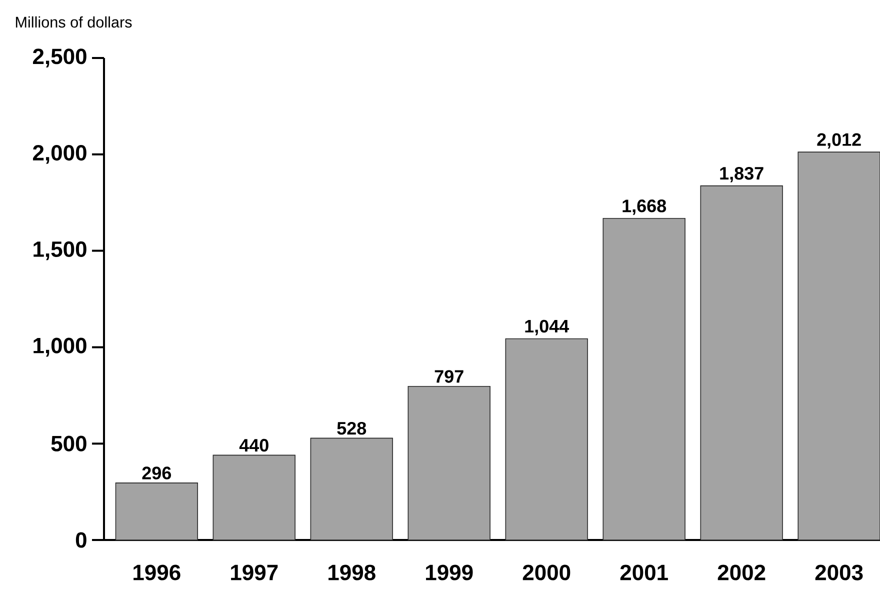 The image size is (880, 589). What do you see at coordinates (254, 572) in the screenshot?
I see `x-tick-label: 1997` at bounding box center [254, 572].